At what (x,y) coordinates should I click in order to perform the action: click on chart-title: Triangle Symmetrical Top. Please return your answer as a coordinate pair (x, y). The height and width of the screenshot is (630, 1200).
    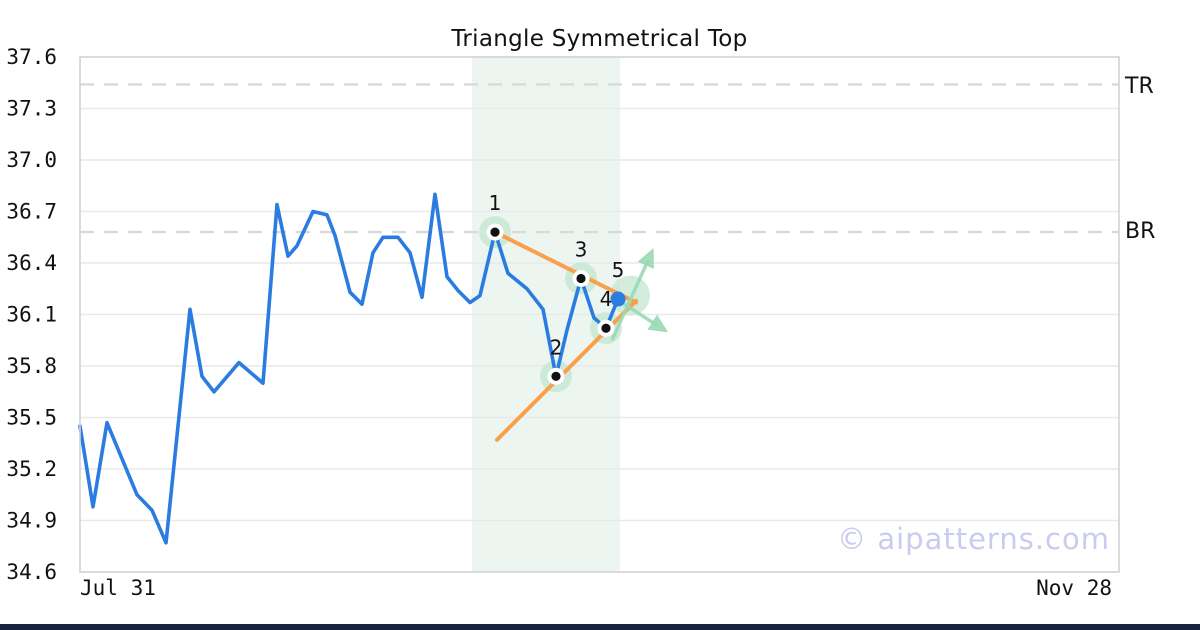
    Looking at the image, I should click on (599, 39).